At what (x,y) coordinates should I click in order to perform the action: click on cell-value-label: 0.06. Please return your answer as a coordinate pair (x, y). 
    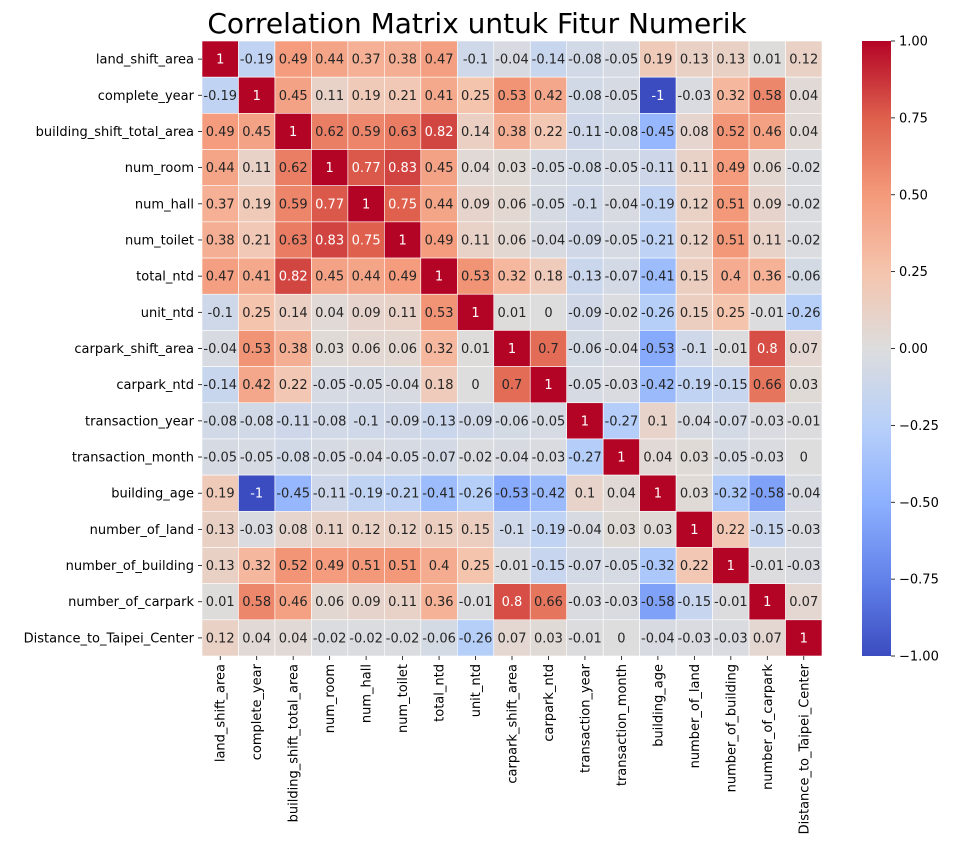
    Looking at the image, I should click on (767, 168).